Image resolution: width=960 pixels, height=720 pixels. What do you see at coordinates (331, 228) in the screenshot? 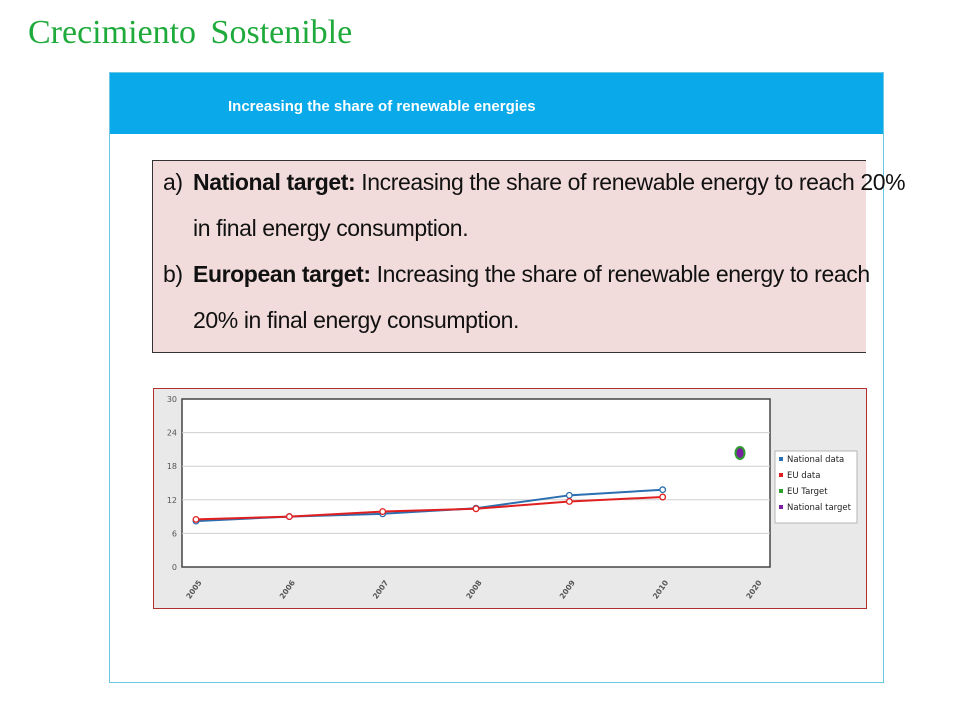
I see `target-a-continuation: in final energy consumption.` at bounding box center [331, 228].